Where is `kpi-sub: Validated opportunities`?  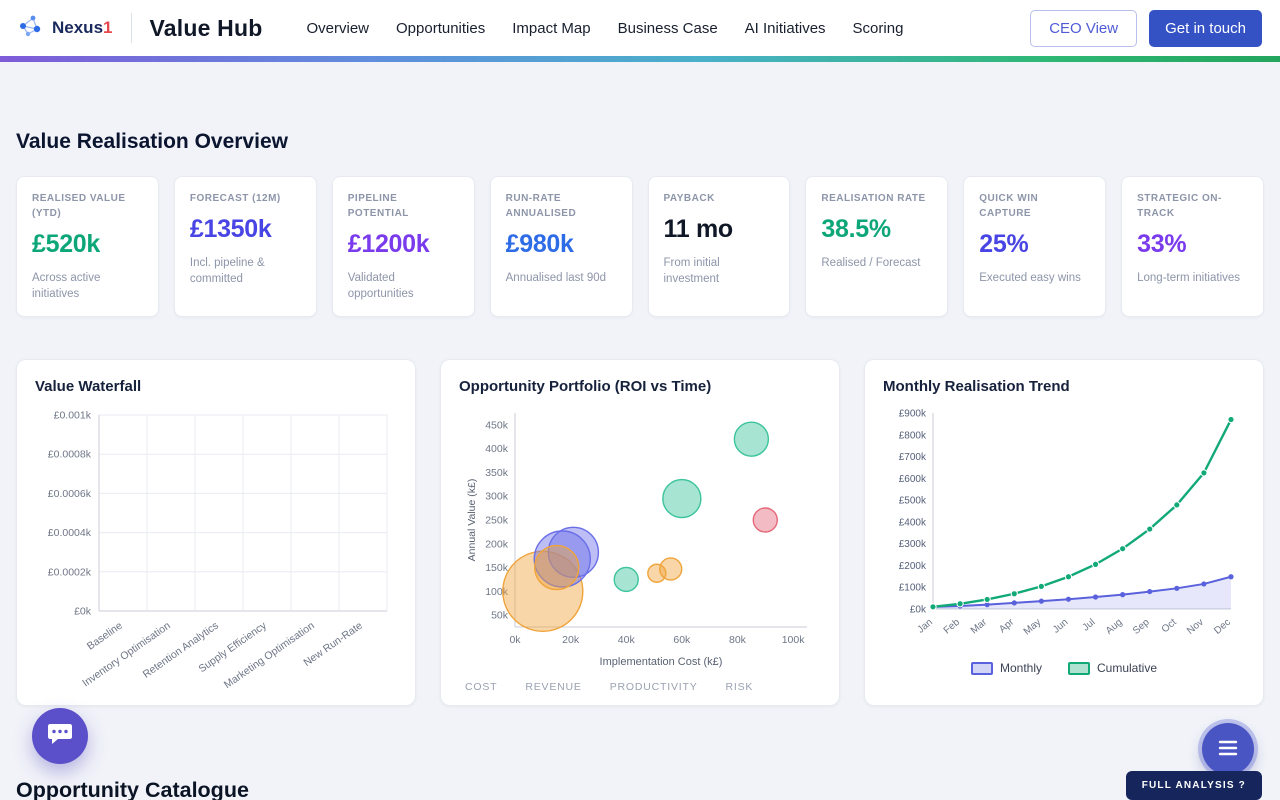 kpi-sub: Validated opportunities is located at coordinates (380, 286).